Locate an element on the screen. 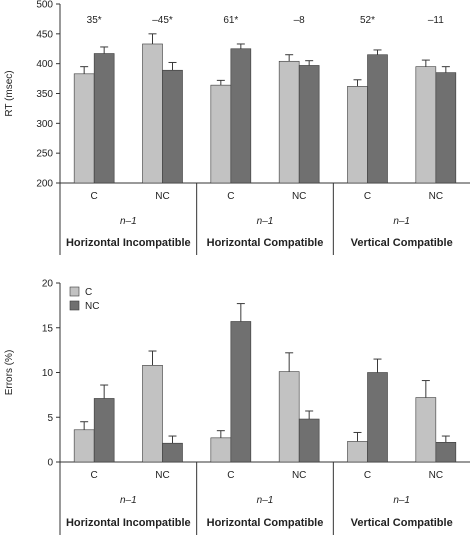 This screenshot has height=535, width=474. errors-y-tick-label: 15 is located at coordinates (48, 328).